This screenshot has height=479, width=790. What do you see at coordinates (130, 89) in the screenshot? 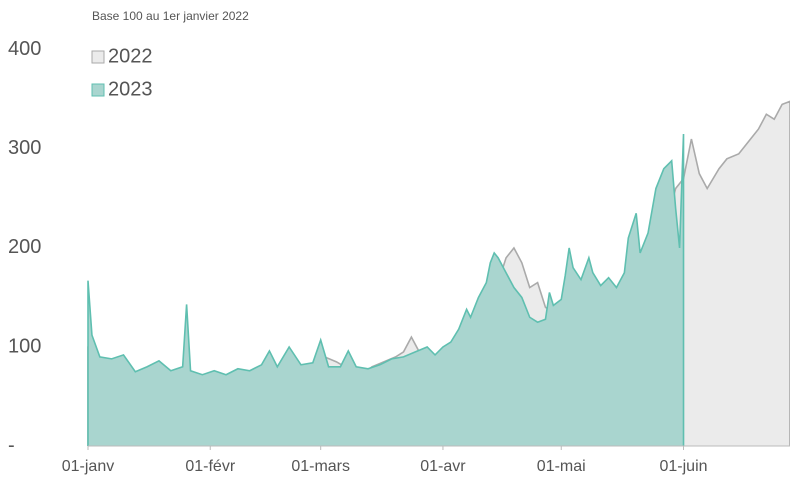
I see `legend-label: 2023` at bounding box center [130, 89].